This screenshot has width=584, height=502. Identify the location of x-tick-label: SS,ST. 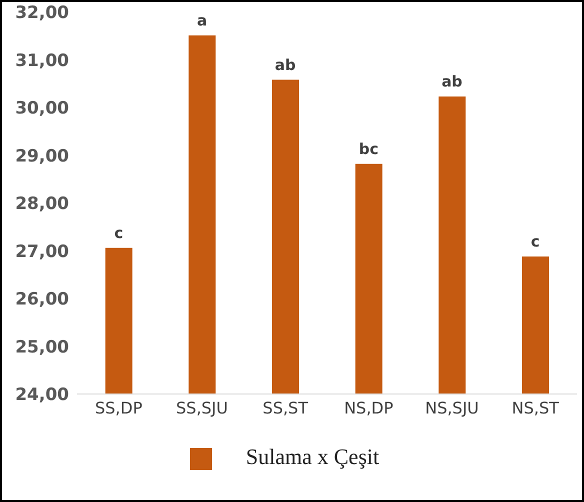
(285, 408).